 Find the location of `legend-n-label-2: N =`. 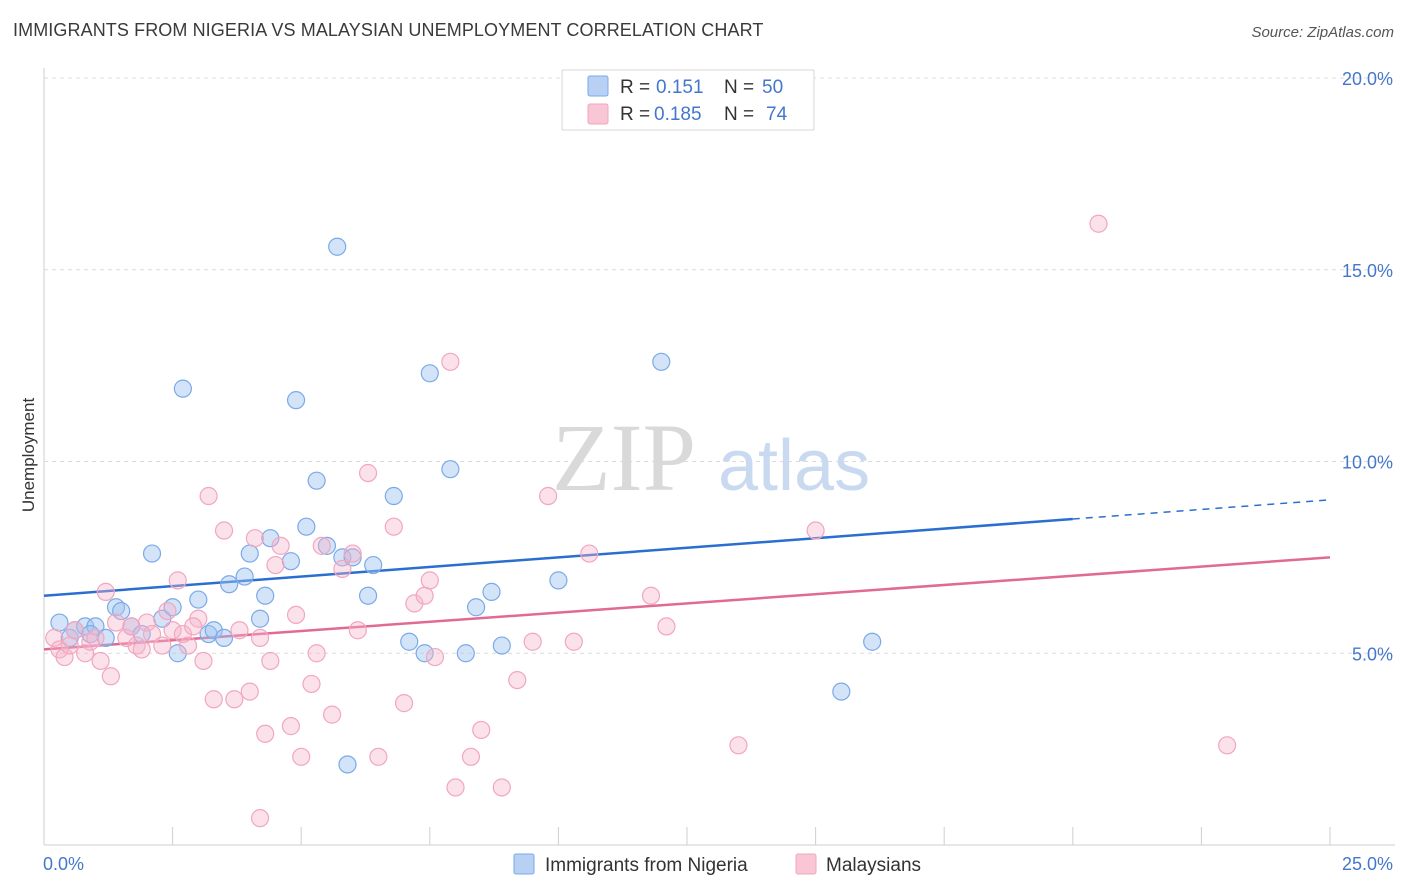

legend-n-label-2: N = is located at coordinates (739, 114).